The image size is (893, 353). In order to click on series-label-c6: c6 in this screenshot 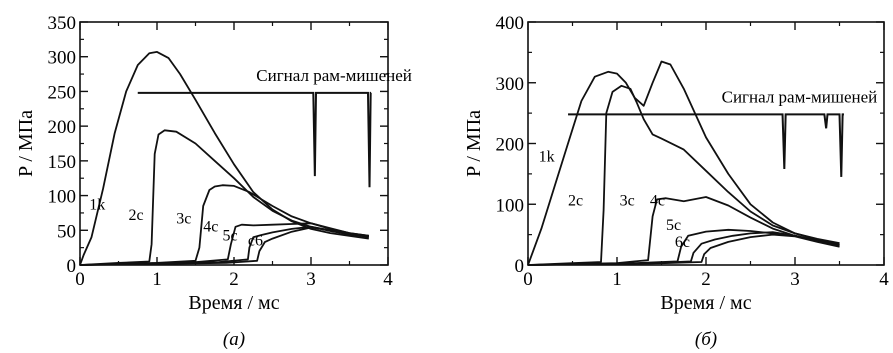, I will do `click(255, 241)`.